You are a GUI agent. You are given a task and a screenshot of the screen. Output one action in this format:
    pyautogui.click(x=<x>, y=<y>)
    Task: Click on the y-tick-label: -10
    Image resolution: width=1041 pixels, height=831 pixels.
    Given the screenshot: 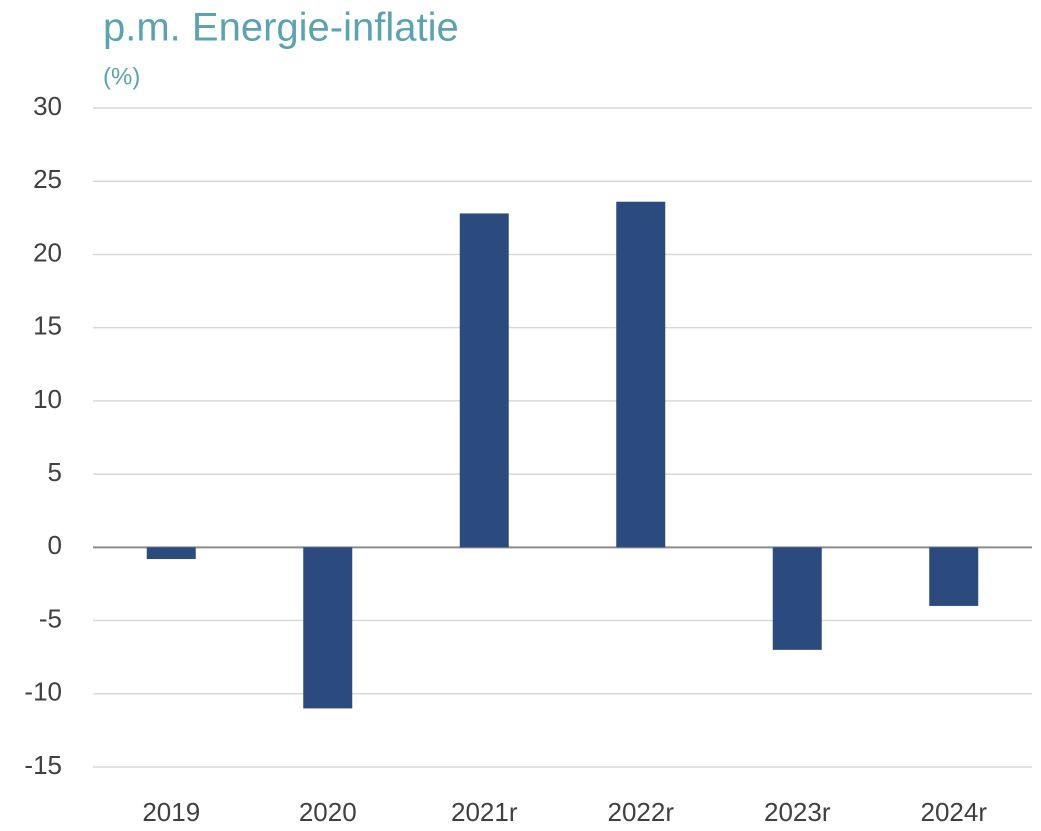 What is the action you would take?
    pyautogui.click(x=43, y=692)
    